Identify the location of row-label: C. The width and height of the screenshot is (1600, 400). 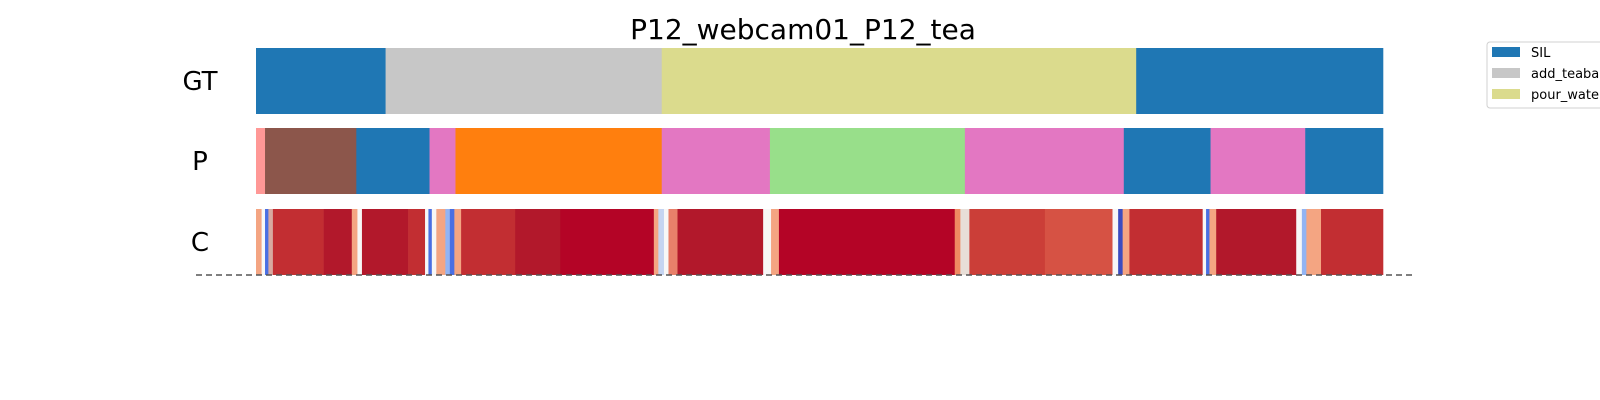
(200, 243).